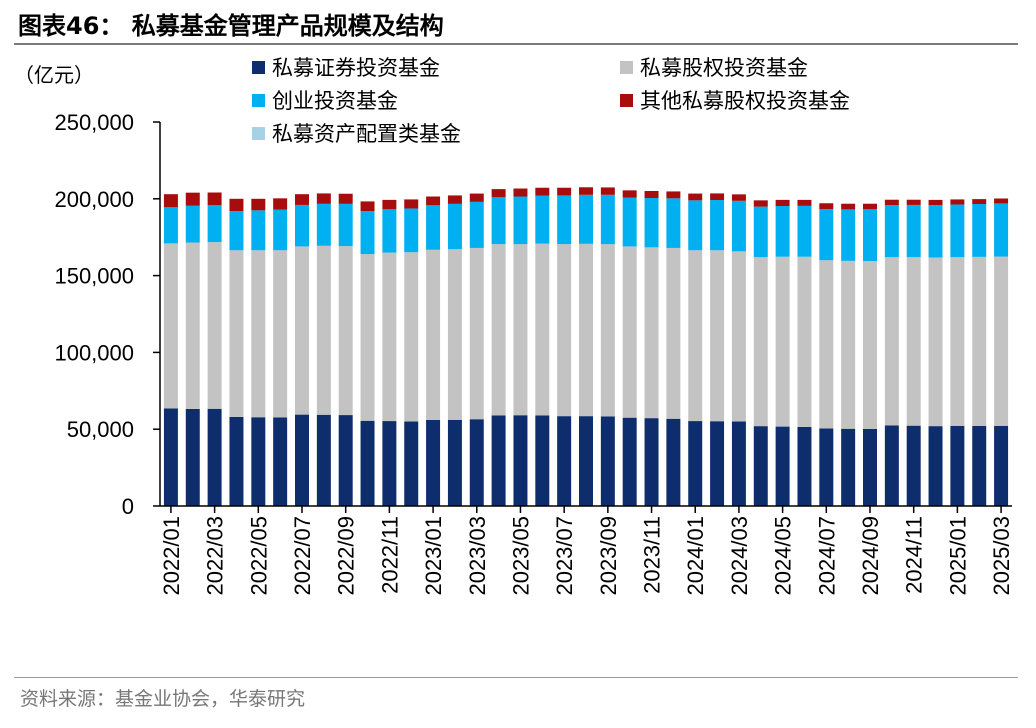  I want to click on legend-swatch-asset_allocation, so click(258, 133).